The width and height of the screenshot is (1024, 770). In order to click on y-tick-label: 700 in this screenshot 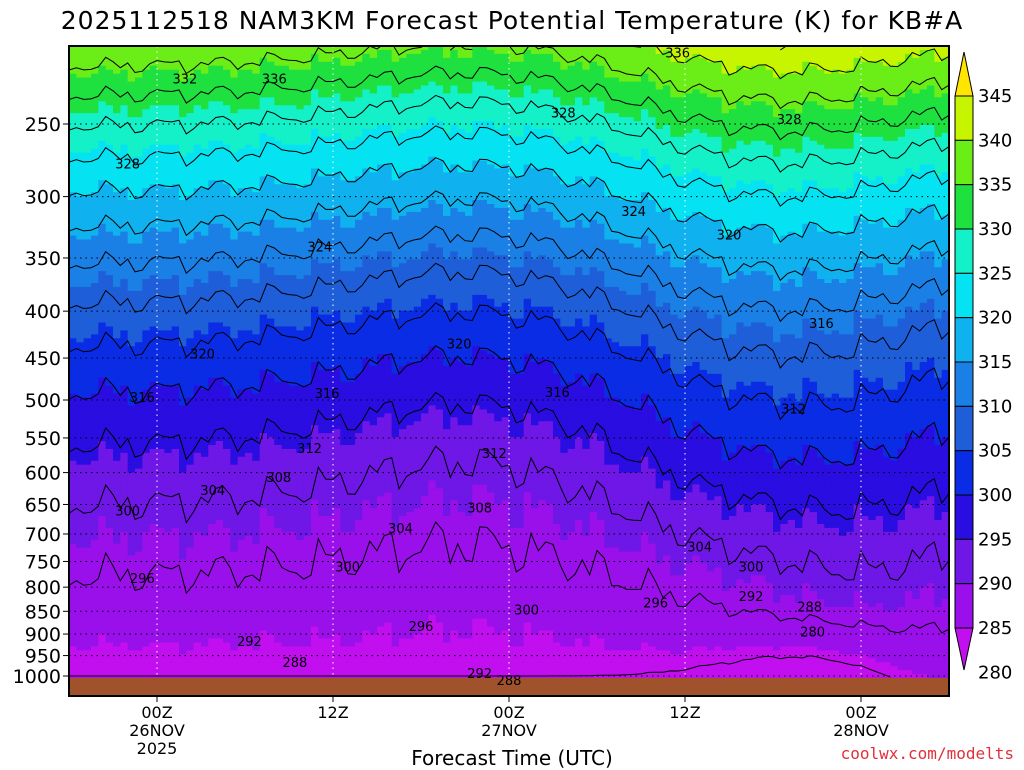, I will do `click(43, 535)`.